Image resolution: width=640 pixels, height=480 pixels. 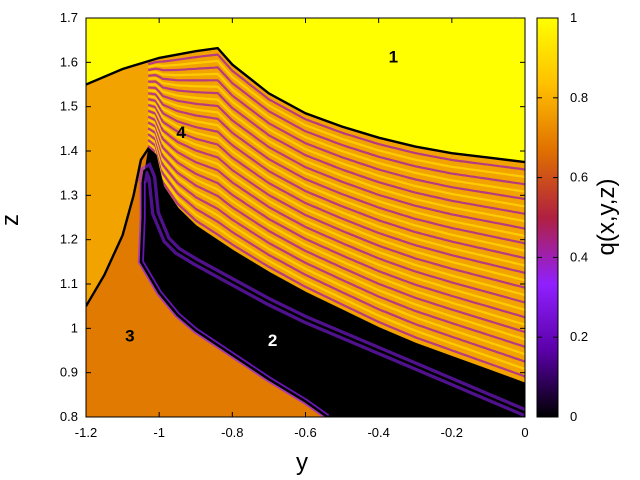 What do you see at coordinates (159, 432) in the screenshot?
I see `x-tick-label: -1` at bounding box center [159, 432].